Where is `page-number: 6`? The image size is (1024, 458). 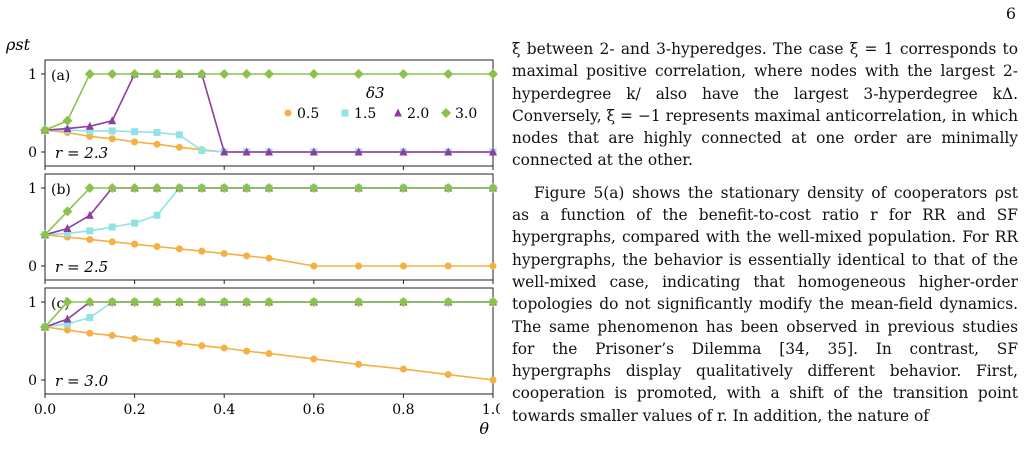
page-number: 6 is located at coordinates (1010, 13).